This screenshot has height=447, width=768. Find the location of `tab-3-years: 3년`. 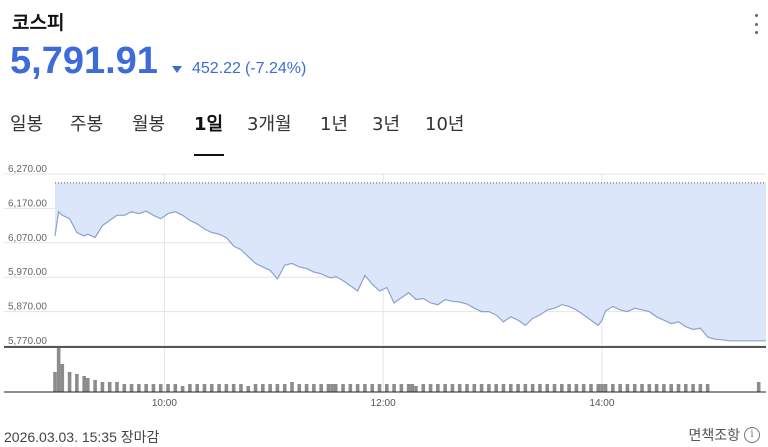

tab-3-years: 3년 is located at coordinates (386, 124).